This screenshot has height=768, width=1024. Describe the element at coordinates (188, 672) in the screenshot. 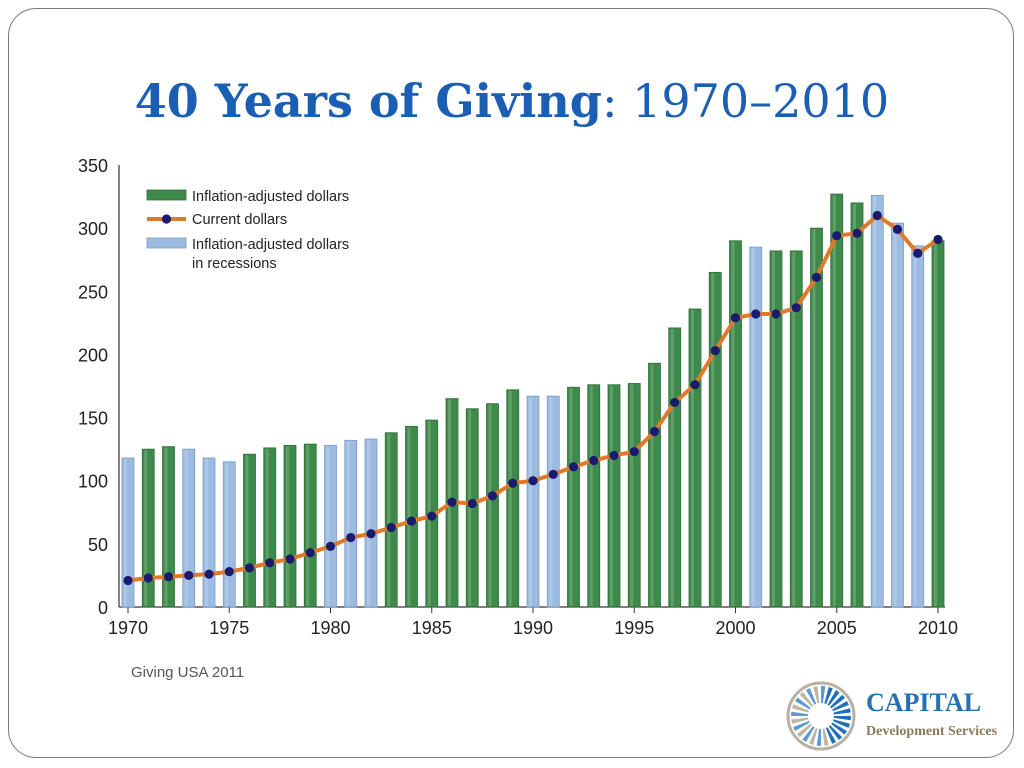

I see `source-citation: Giving USA 2011` at that location.